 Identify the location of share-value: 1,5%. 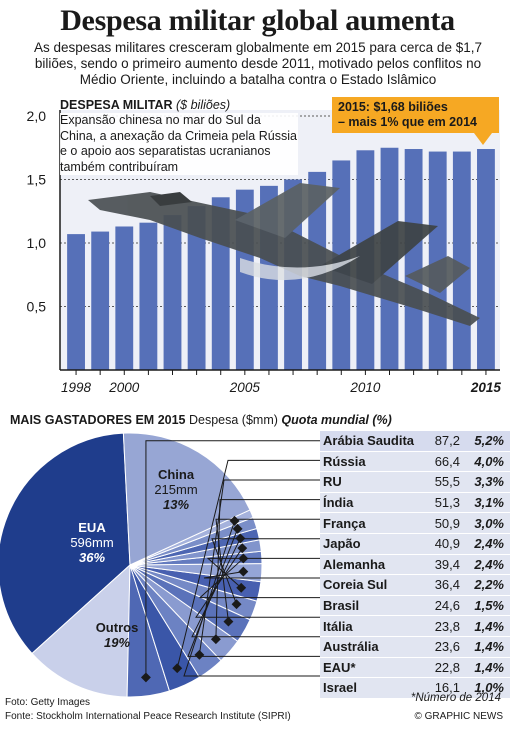
(487, 605).